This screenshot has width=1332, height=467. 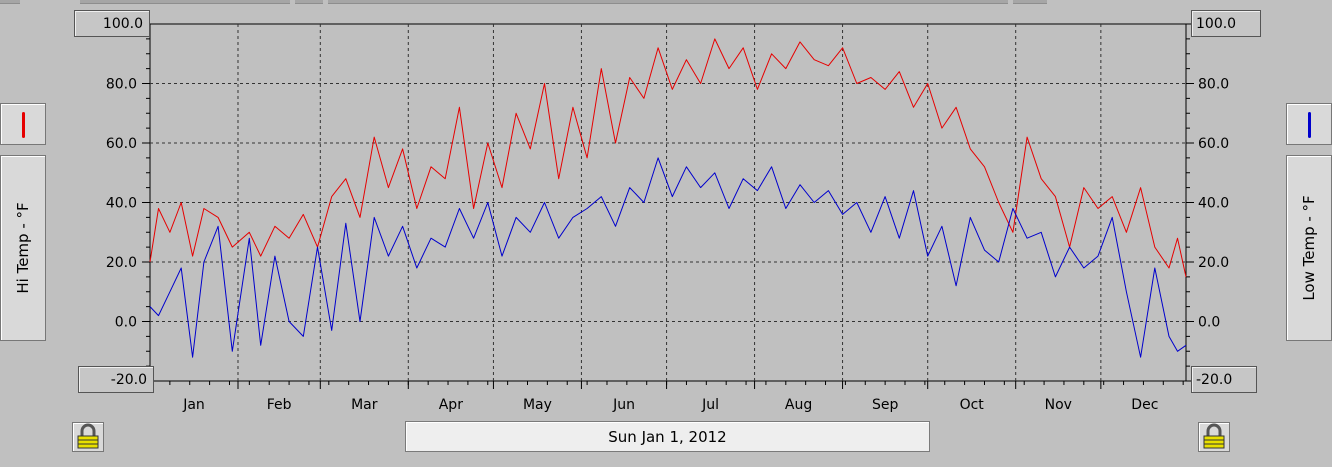 What do you see at coordinates (121, 204) in the screenshot?
I see `left-y-tick-label: 40.0` at bounding box center [121, 204].